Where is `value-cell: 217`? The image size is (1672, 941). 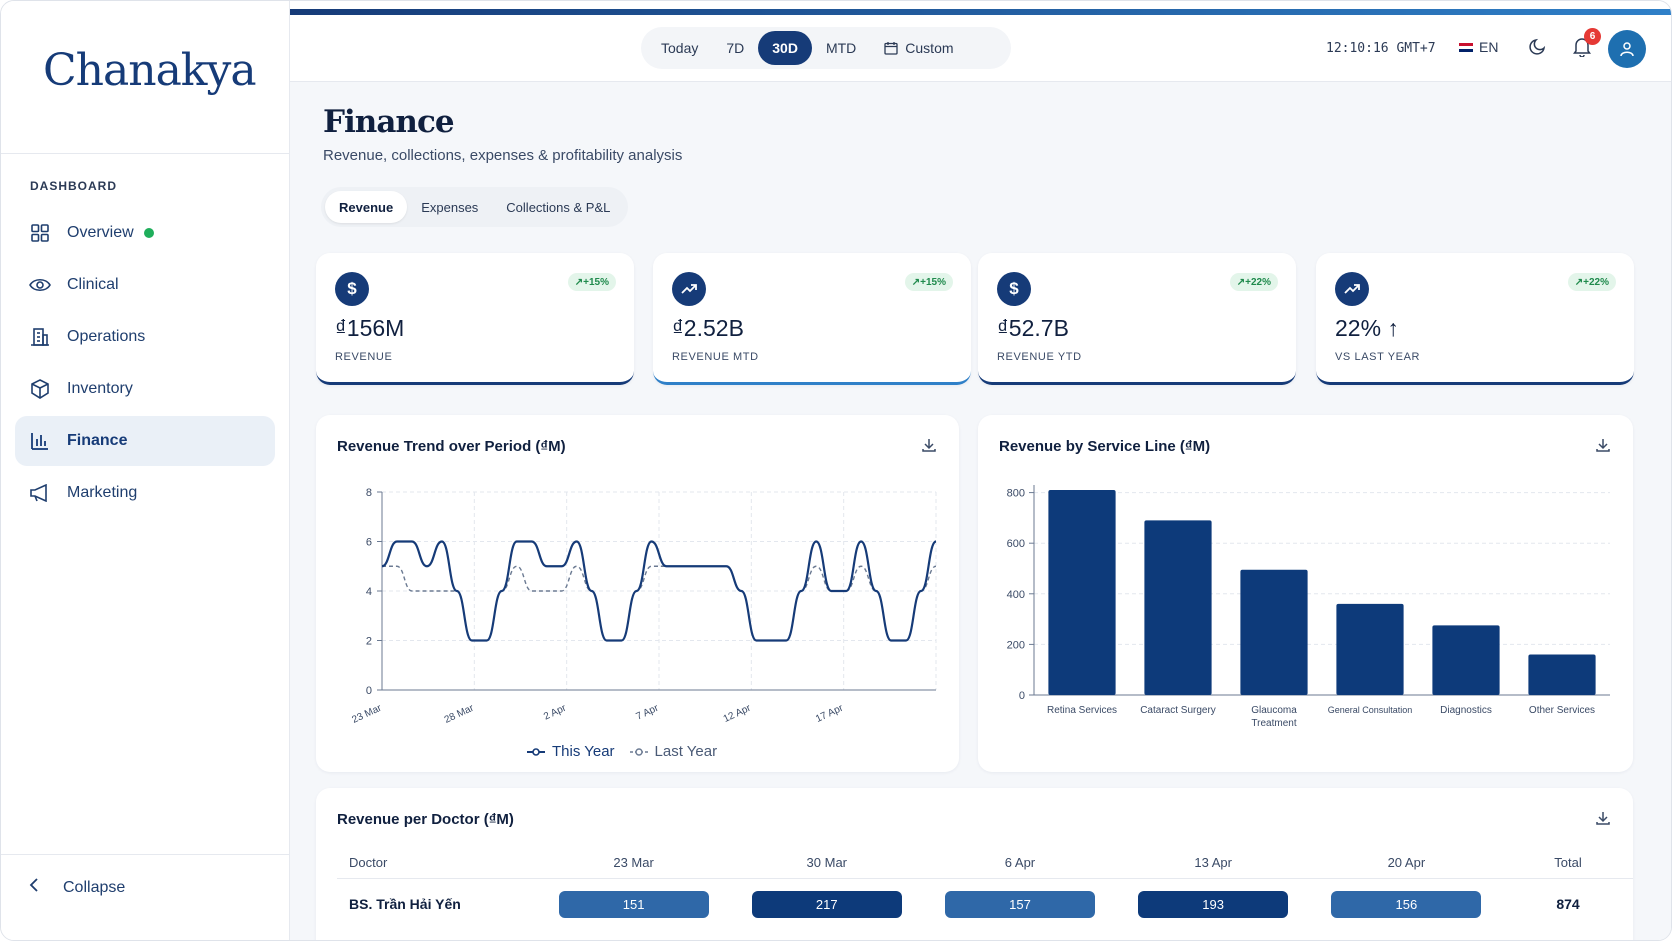 value-cell: 217 is located at coordinates (826, 904).